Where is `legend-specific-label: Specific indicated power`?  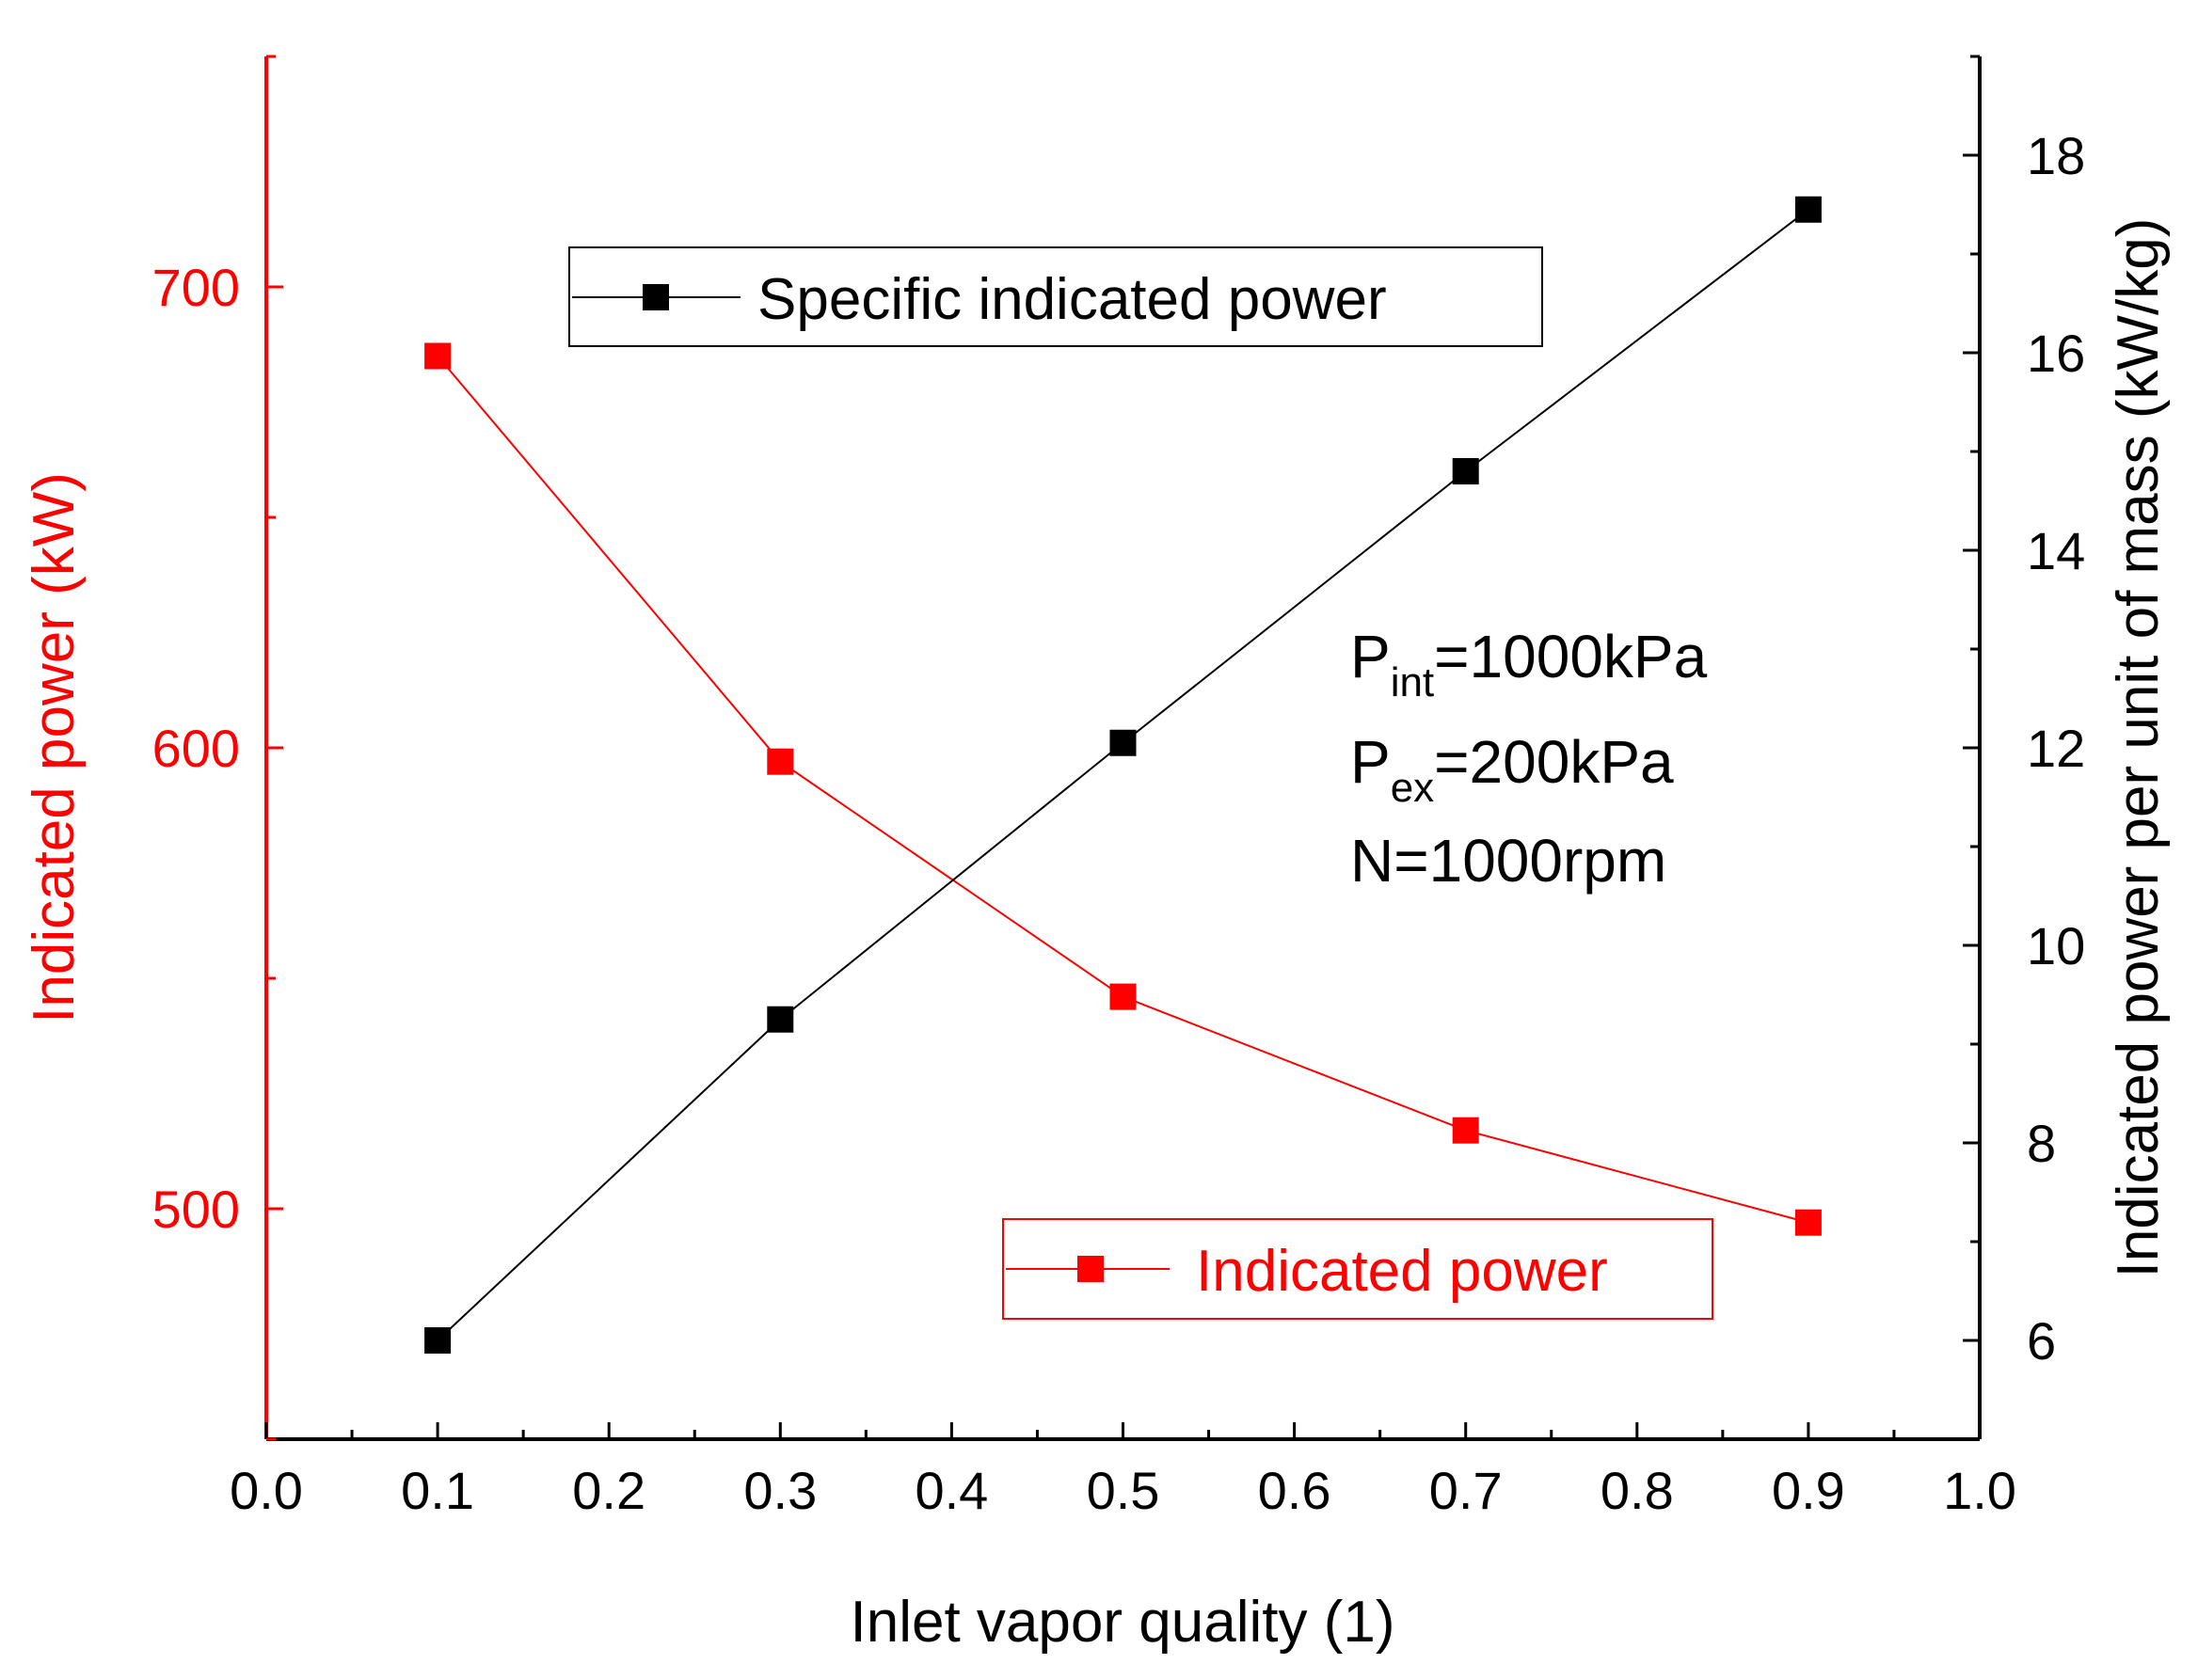
legend-specific-label: Specific indicated power is located at coordinates (1072, 299).